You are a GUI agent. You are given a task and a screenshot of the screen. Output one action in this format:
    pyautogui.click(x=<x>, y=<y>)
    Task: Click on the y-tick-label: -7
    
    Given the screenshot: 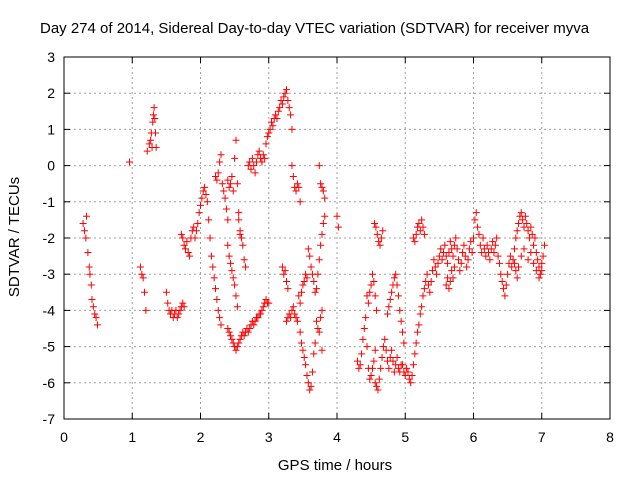 What is the action you would take?
    pyautogui.click(x=49, y=419)
    